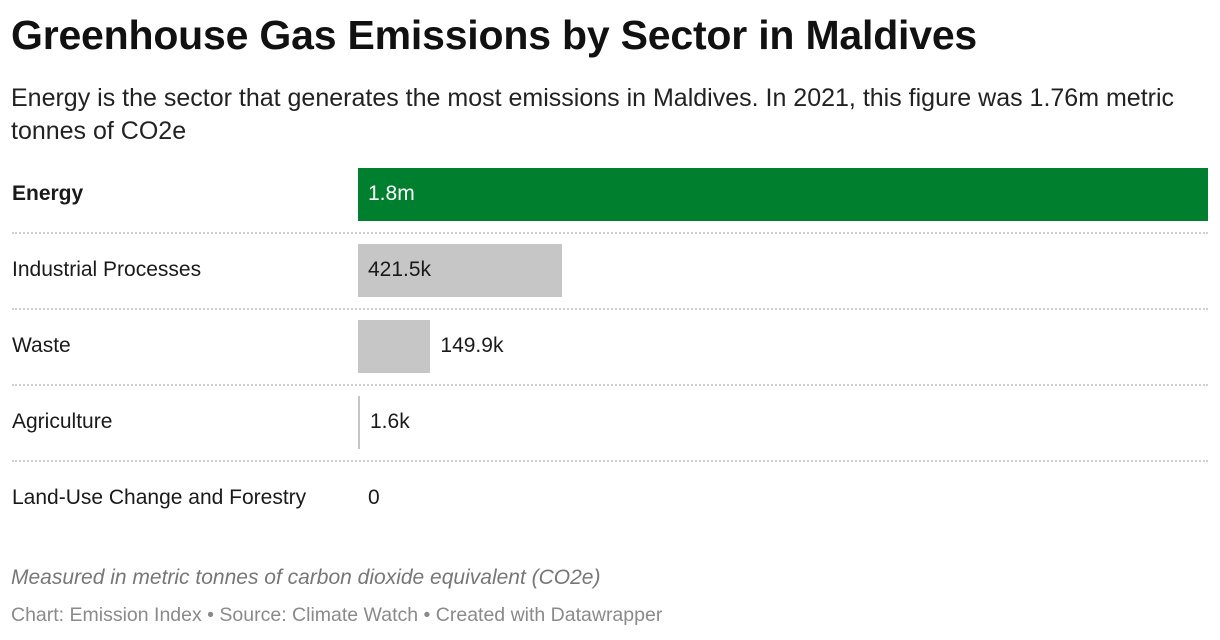 The image size is (1220, 640). Describe the element at coordinates (610, 498) in the screenshot. I see `bar-row: Land-Use Change and Forestry 0` at that location.